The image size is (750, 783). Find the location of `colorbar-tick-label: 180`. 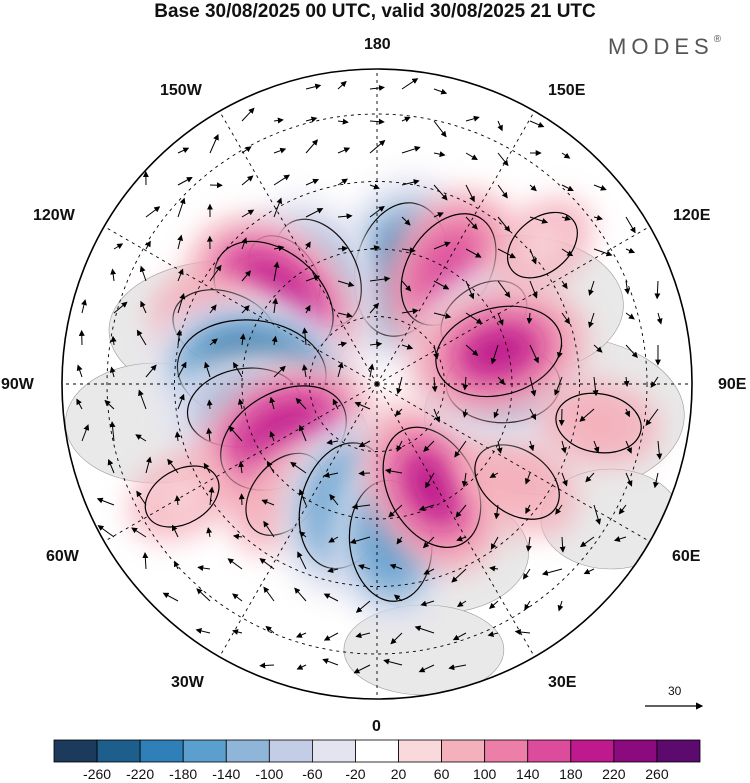

colorbar-tick-label: 180 is located at coordinates (571, 774).